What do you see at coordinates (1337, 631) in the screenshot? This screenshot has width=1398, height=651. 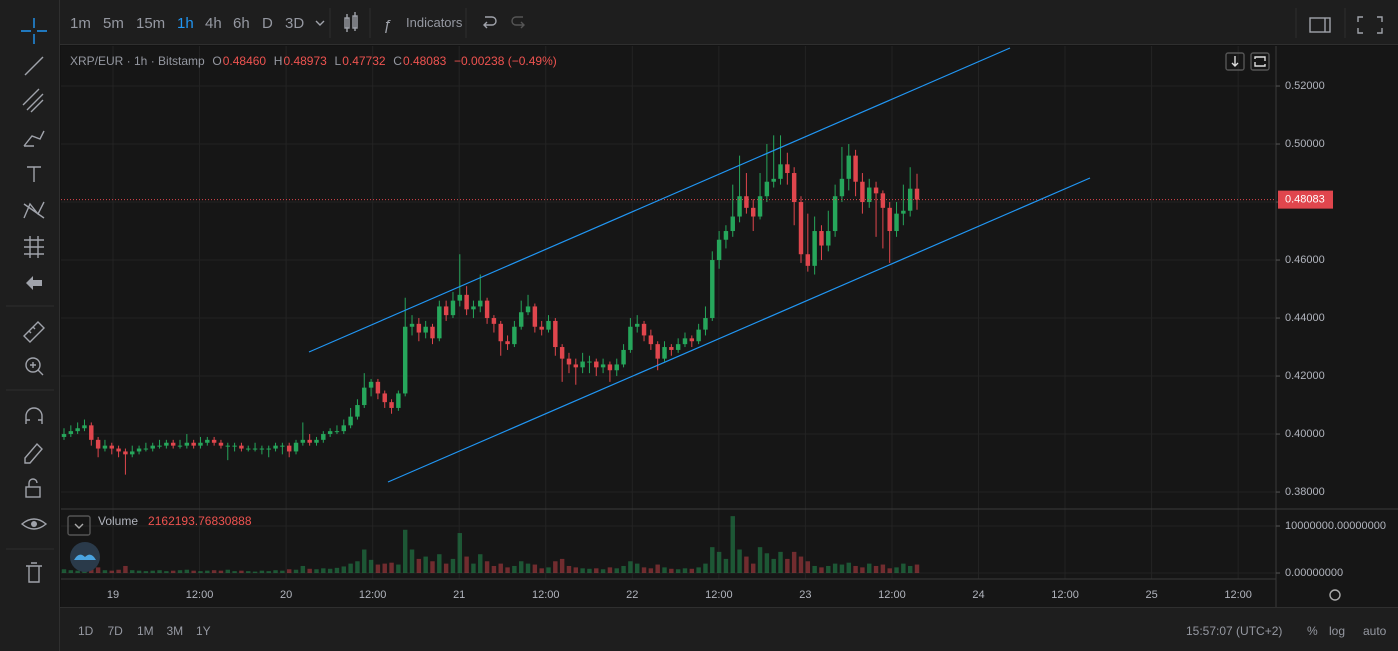 I see `scale-option: log` at bounding box center [1337, 631].